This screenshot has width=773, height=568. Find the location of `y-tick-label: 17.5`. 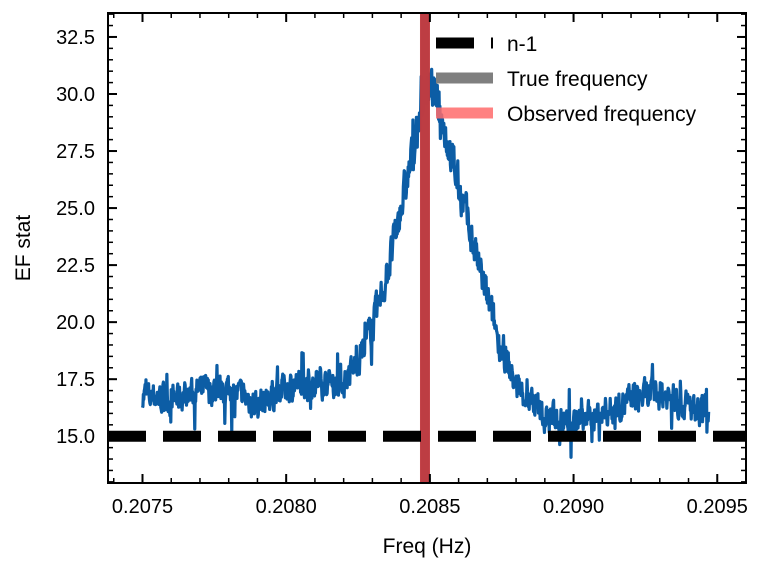

y-tick-label: 17.5 is located at coordinates (75, 380).